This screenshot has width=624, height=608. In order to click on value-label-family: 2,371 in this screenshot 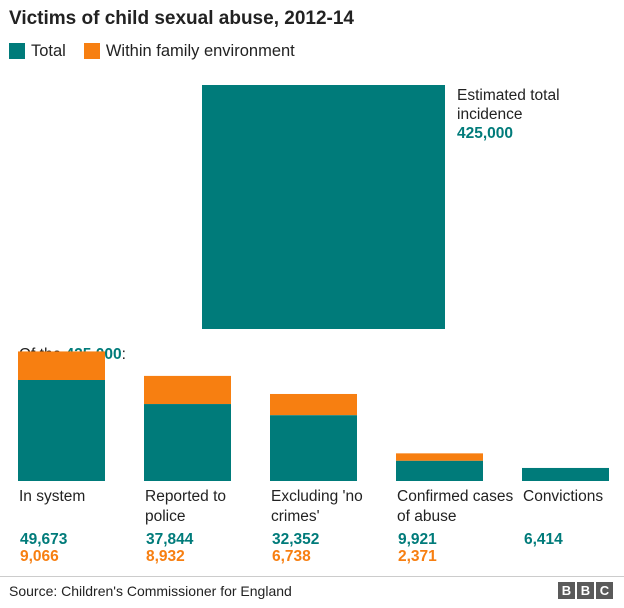, I will do `click(417, 556)`.